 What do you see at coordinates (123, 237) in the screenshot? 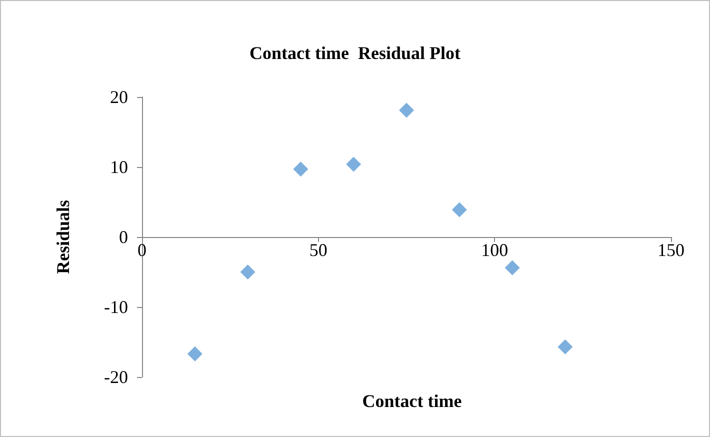
I see `y-tick-label: 0` at bounding box center [123, 237].